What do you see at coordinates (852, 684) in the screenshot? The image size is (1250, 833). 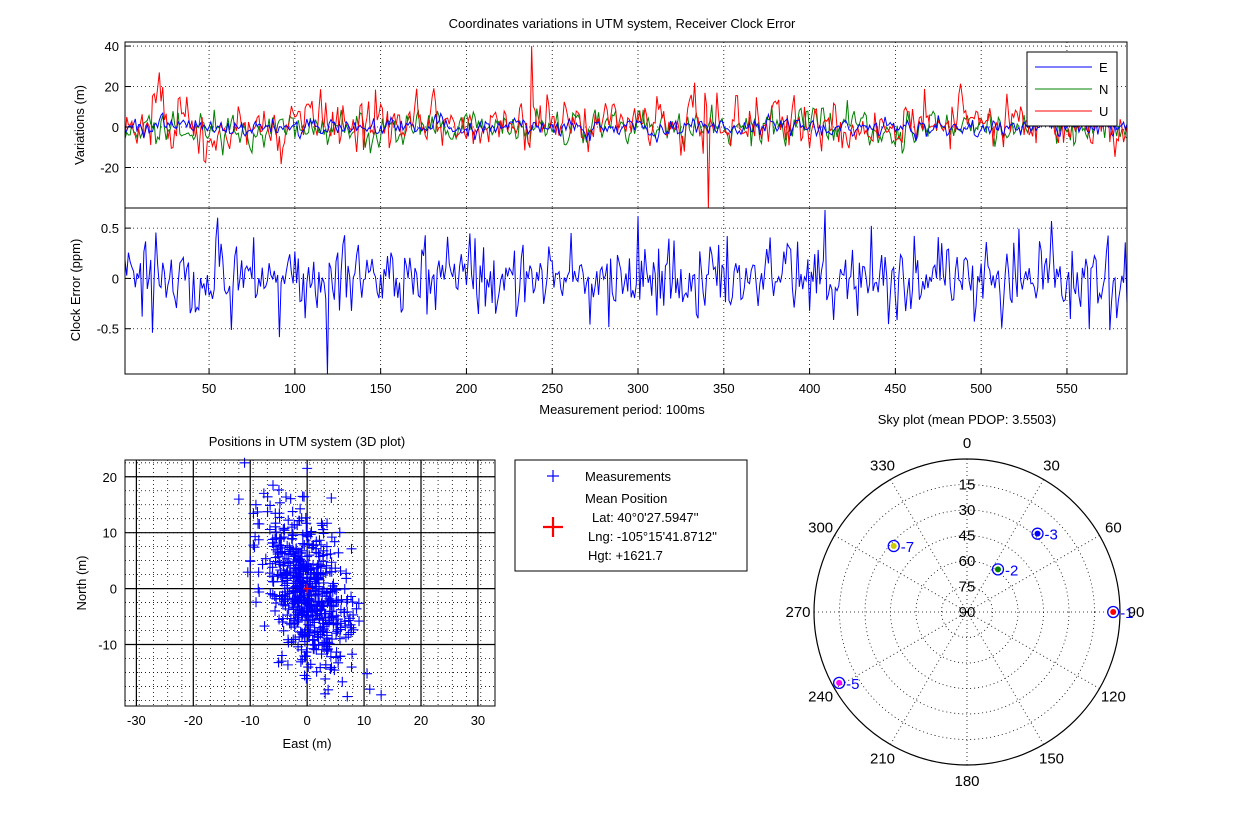 I see `satellite-label: -5` at bounding box center [852, 684].